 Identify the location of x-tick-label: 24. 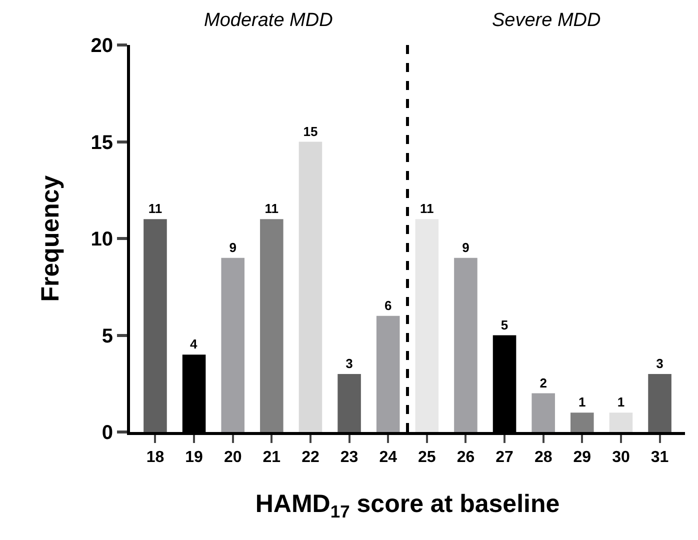
(388, 457).